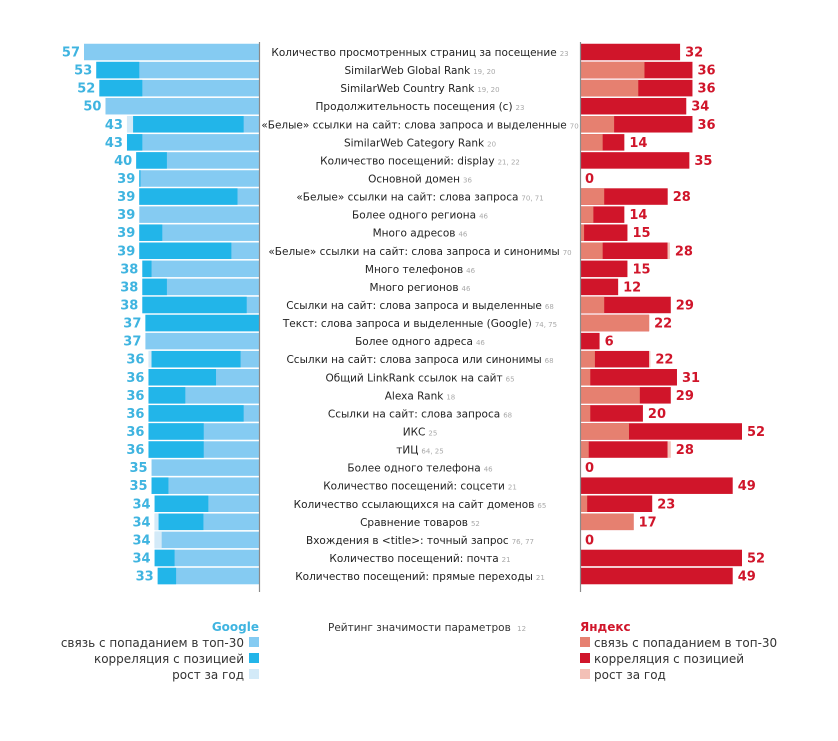 The width and height of the screenshot is (838, 741). What do you see at coordinates (691, 378) in the screenshot?
I see `yandex-value-label: 31` at bounding box center [691, 378].